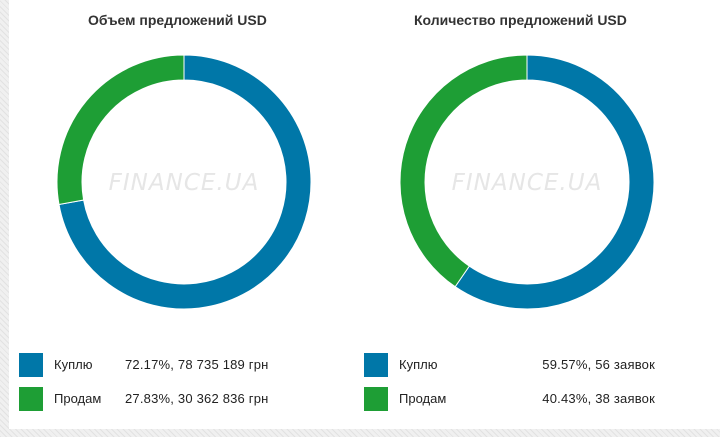 This screenshot has height=437, width=720. Describe the element at coordinates (177, 20) in the screenshot. I see `chart-title: Объем предложений USD` at that location.